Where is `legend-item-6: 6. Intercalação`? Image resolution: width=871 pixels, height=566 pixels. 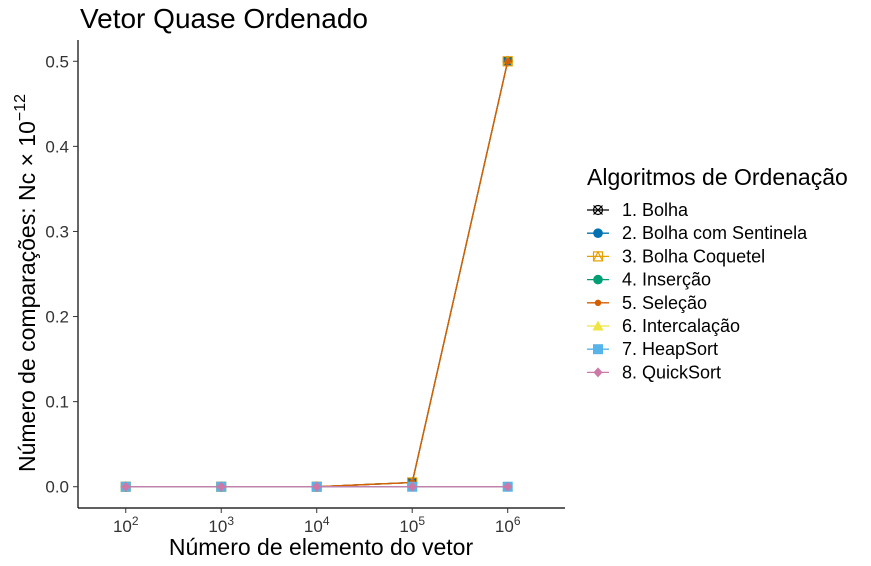 legend-item-6: 6. Intercalação is located at coordinates (663, 326).